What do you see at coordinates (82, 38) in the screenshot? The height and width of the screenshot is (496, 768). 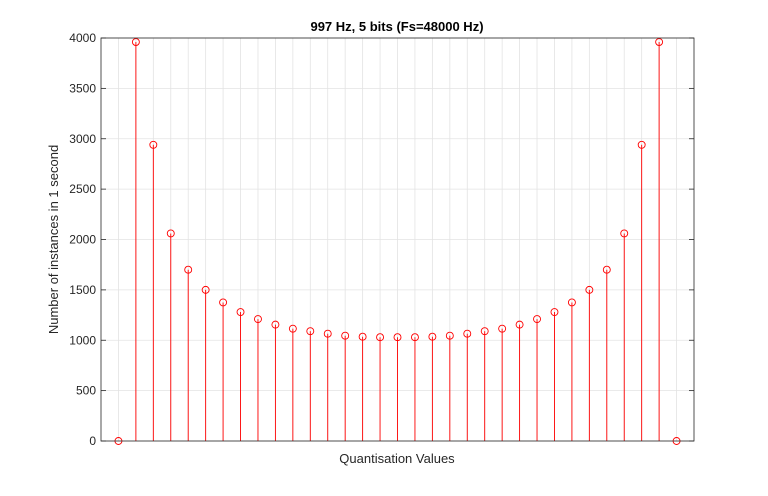 I see `y-tick-label: 4000` at bounding box center [82, 38].